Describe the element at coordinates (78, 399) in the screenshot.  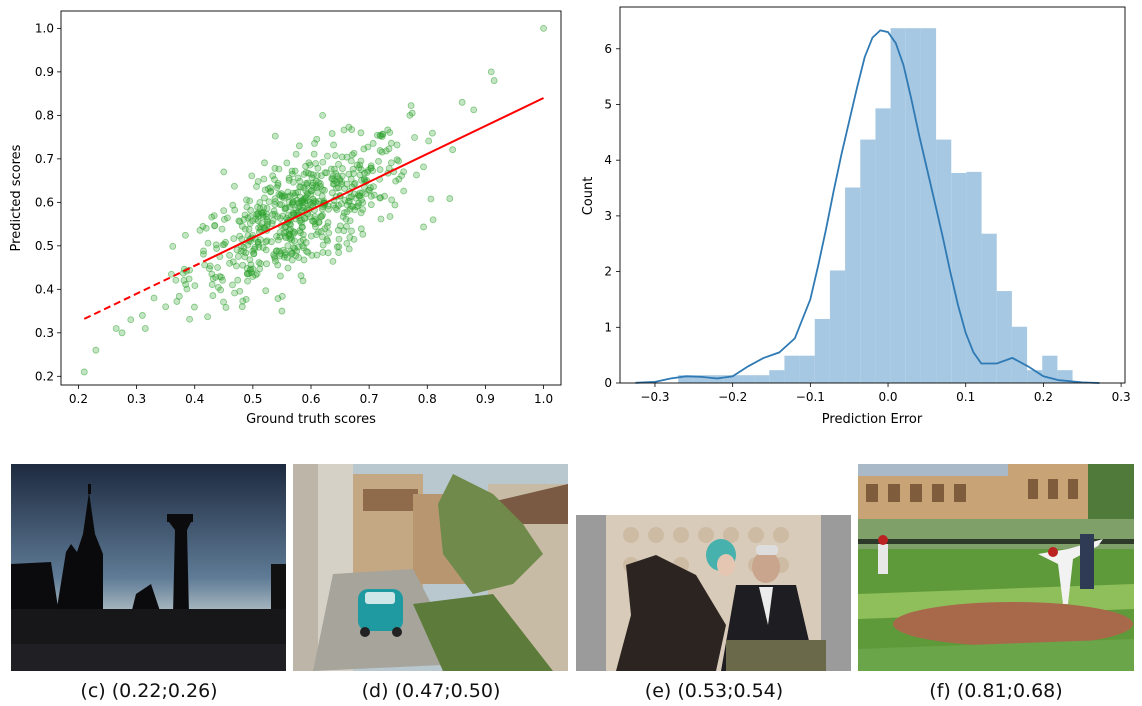
I see `x-tick-label: 0.2` at that location.